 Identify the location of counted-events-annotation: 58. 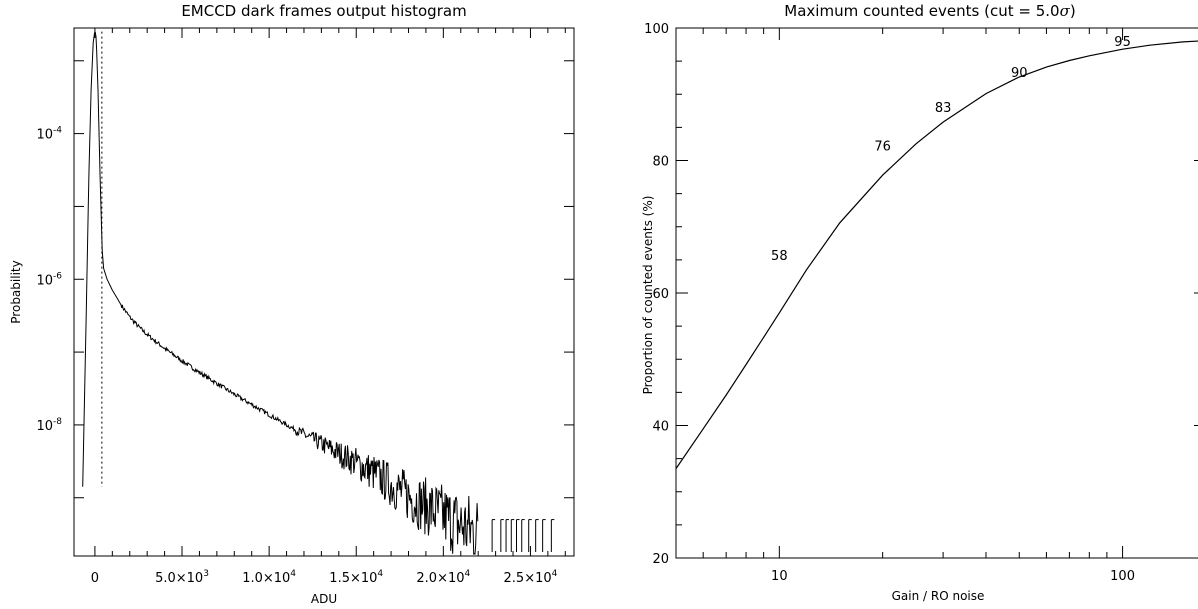
(779, 256).